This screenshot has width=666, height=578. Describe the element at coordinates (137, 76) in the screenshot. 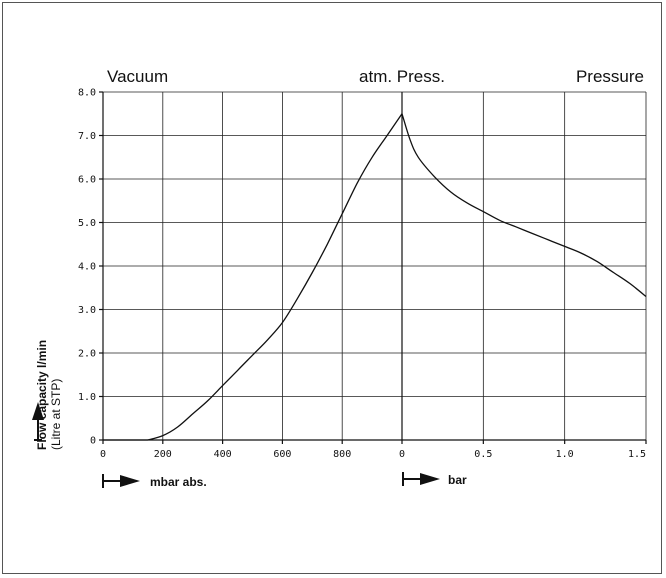

I see `region-label-vacuum: Vacuum` at that location.